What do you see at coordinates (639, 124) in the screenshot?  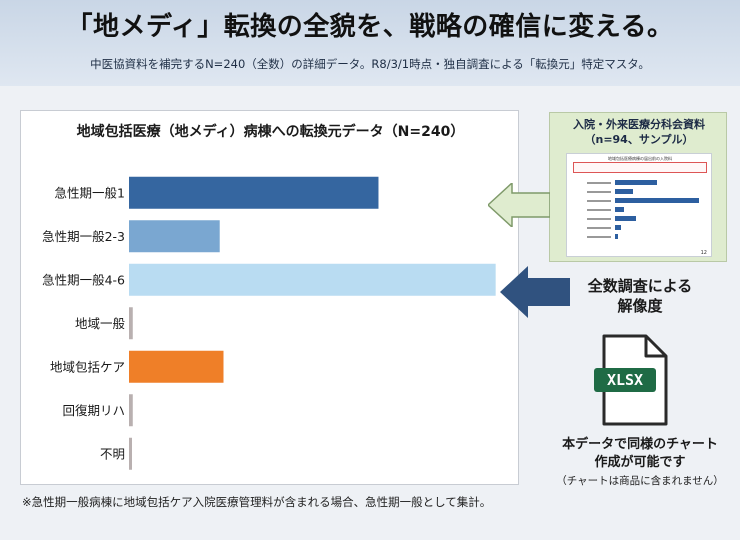 I see `thumbnail-title-line1: 入院・外来医療分科会資料` at bounding box center [639, 124].